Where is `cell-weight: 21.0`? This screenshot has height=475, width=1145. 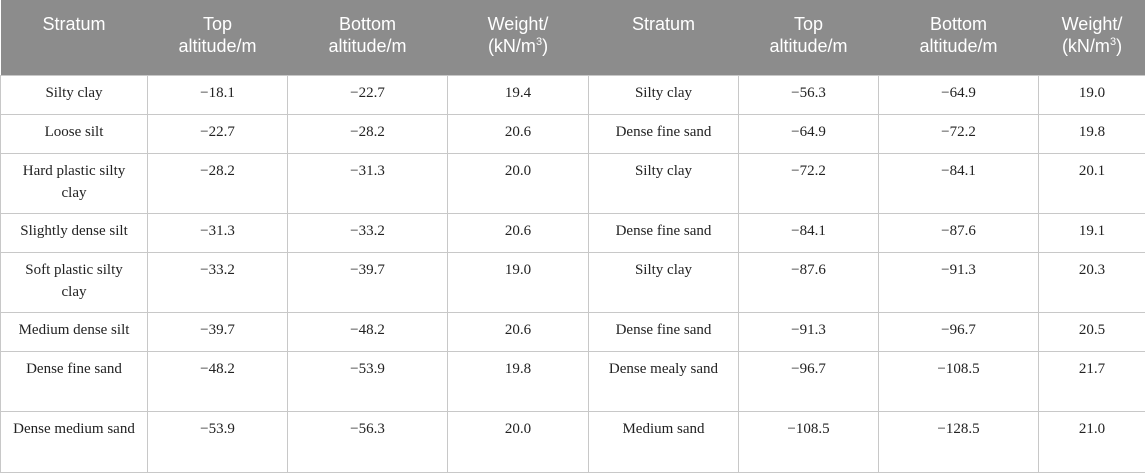
cell-weight: 21.0 is located at coordinates (1091, 441).